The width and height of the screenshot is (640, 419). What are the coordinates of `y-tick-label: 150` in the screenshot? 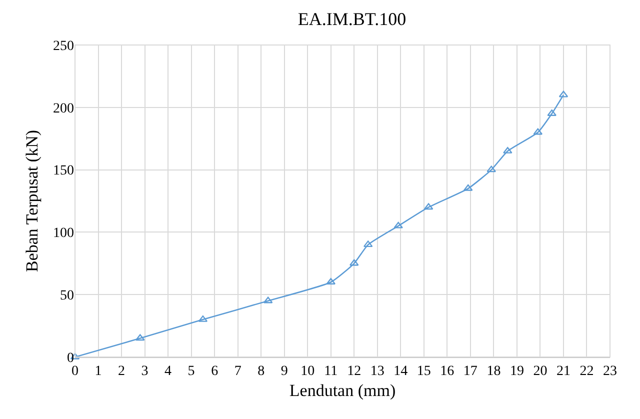 It's located at (63, 171).